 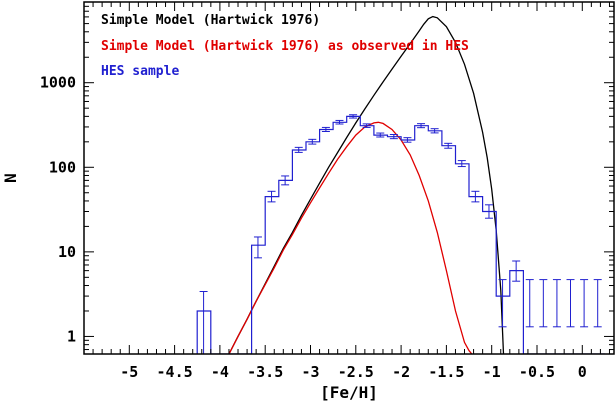 I want to click on legend-entry-simple-model: Simple Model (Hartwick 1976), so click(x=210, y=20).